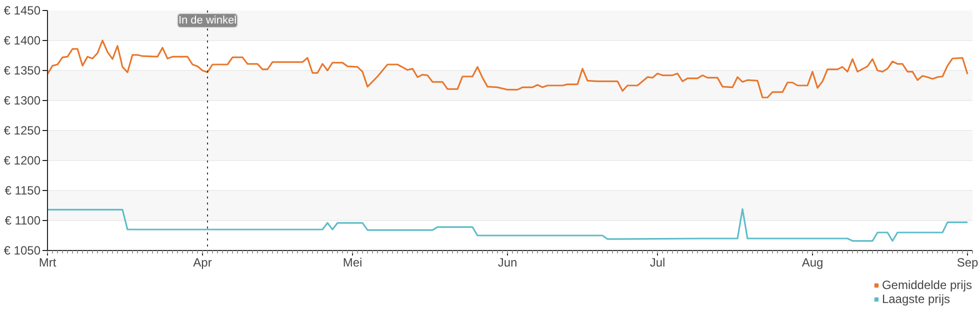 The height and width of the screenshot is (325, 980). Describe the element at coordinates (658, 263) in the screenshot. I see `x-tick-label: Jul` at that location.